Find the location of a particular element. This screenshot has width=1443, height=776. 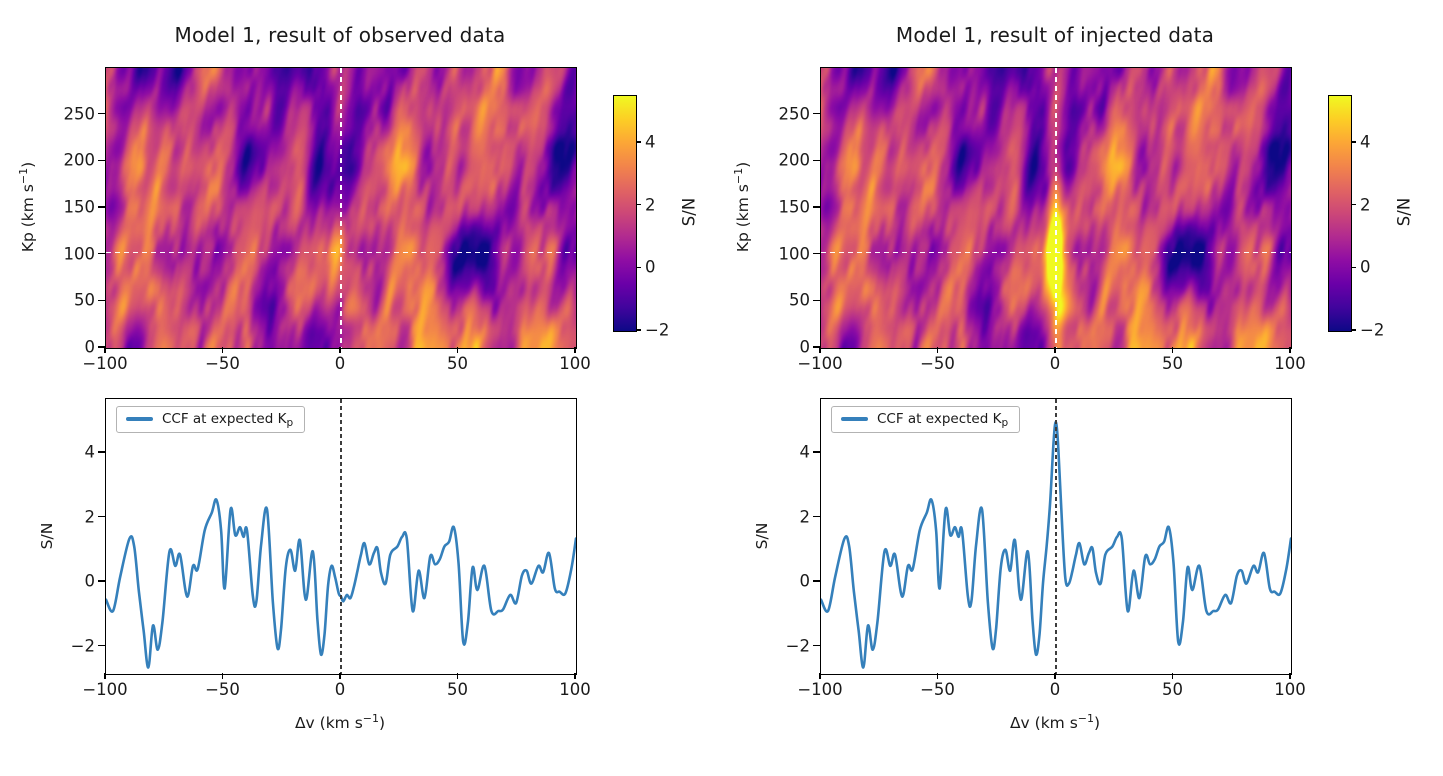

colorbar-sn-label: S/N is located at coordinates (689, 212).